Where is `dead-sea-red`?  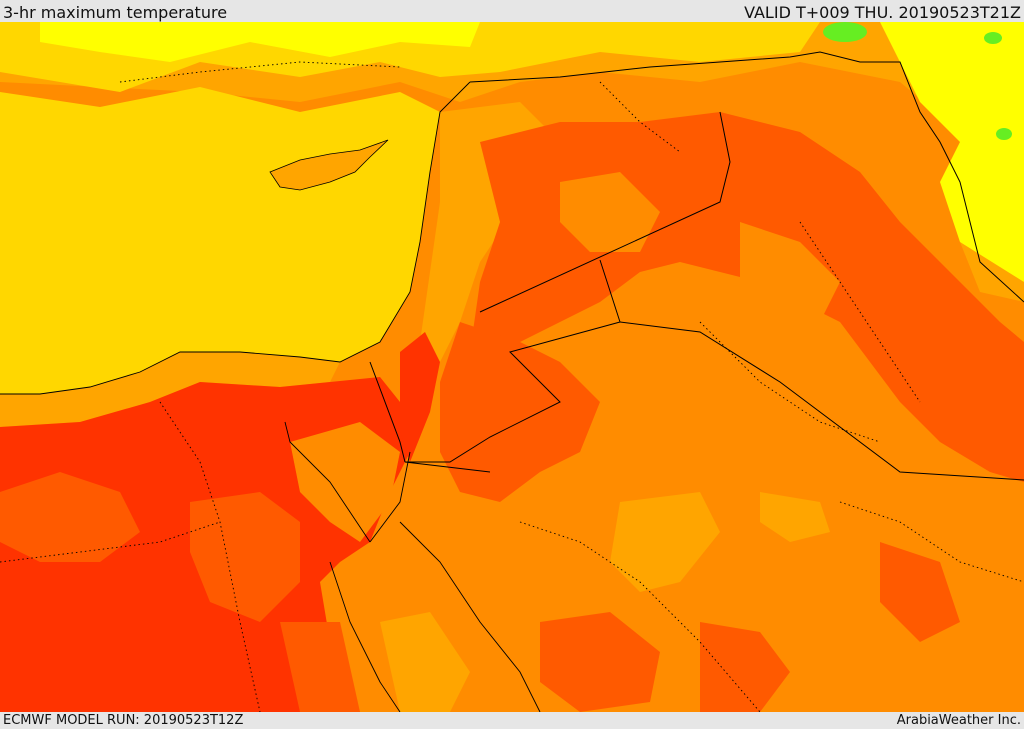
dead-sea-red is located at coordinates (420, 397).